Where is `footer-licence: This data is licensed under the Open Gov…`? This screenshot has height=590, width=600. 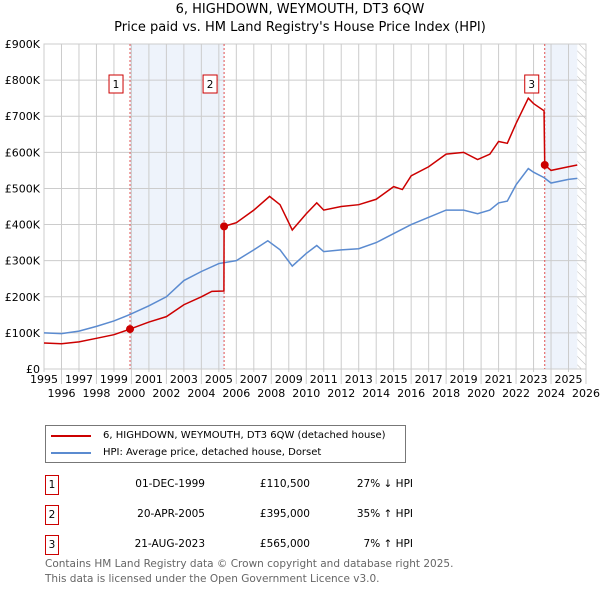
footer-licence: This data is licensed under the Open Gov… is located at coordinates (212, 579).